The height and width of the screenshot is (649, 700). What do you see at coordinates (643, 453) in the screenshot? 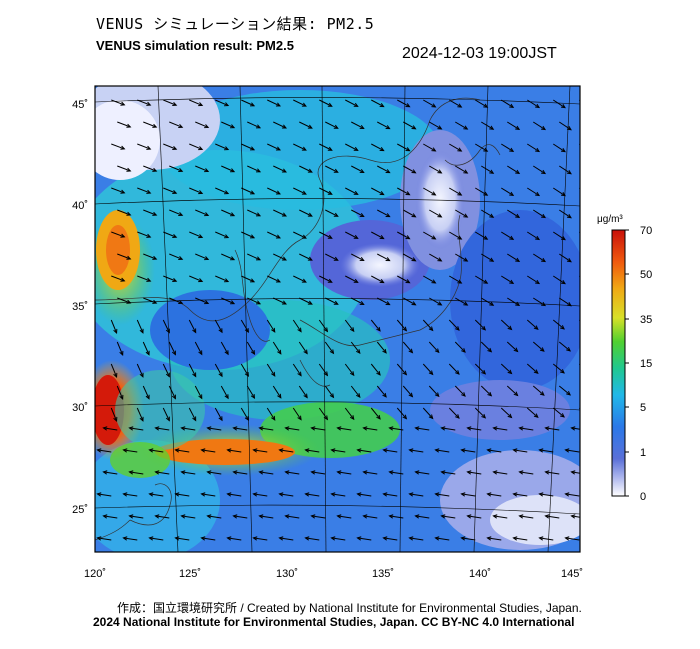
I see `colorbar-tick: 1` at bounding box center [643, 453].